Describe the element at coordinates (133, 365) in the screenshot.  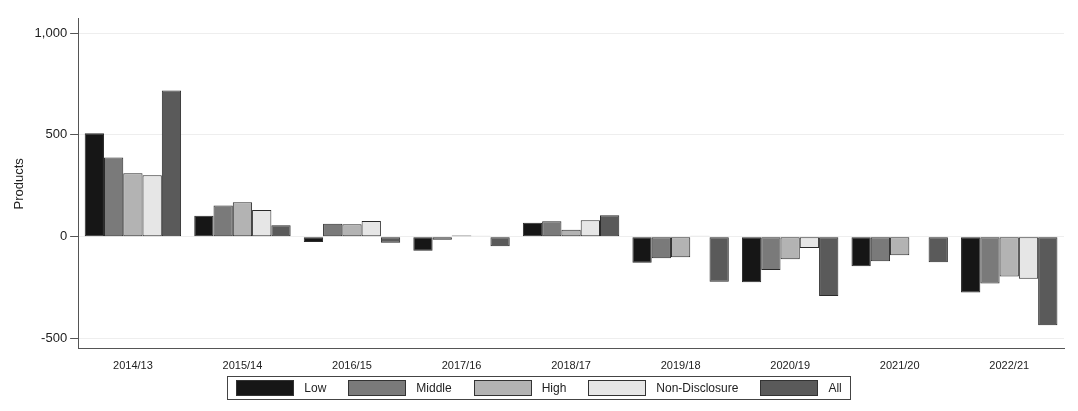
I see `x-tick-label: 2014/13` at that location.